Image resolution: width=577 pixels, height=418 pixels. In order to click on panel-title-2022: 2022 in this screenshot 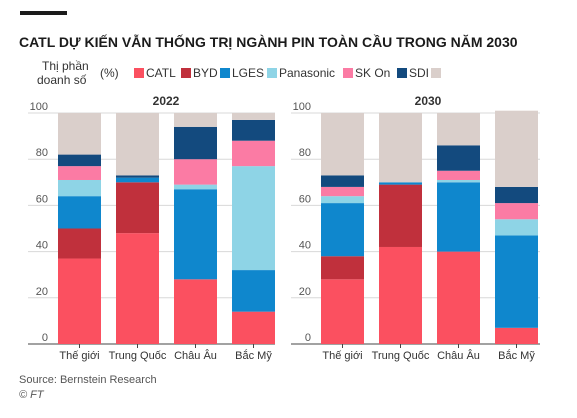, I will do `click(166, 101)`.